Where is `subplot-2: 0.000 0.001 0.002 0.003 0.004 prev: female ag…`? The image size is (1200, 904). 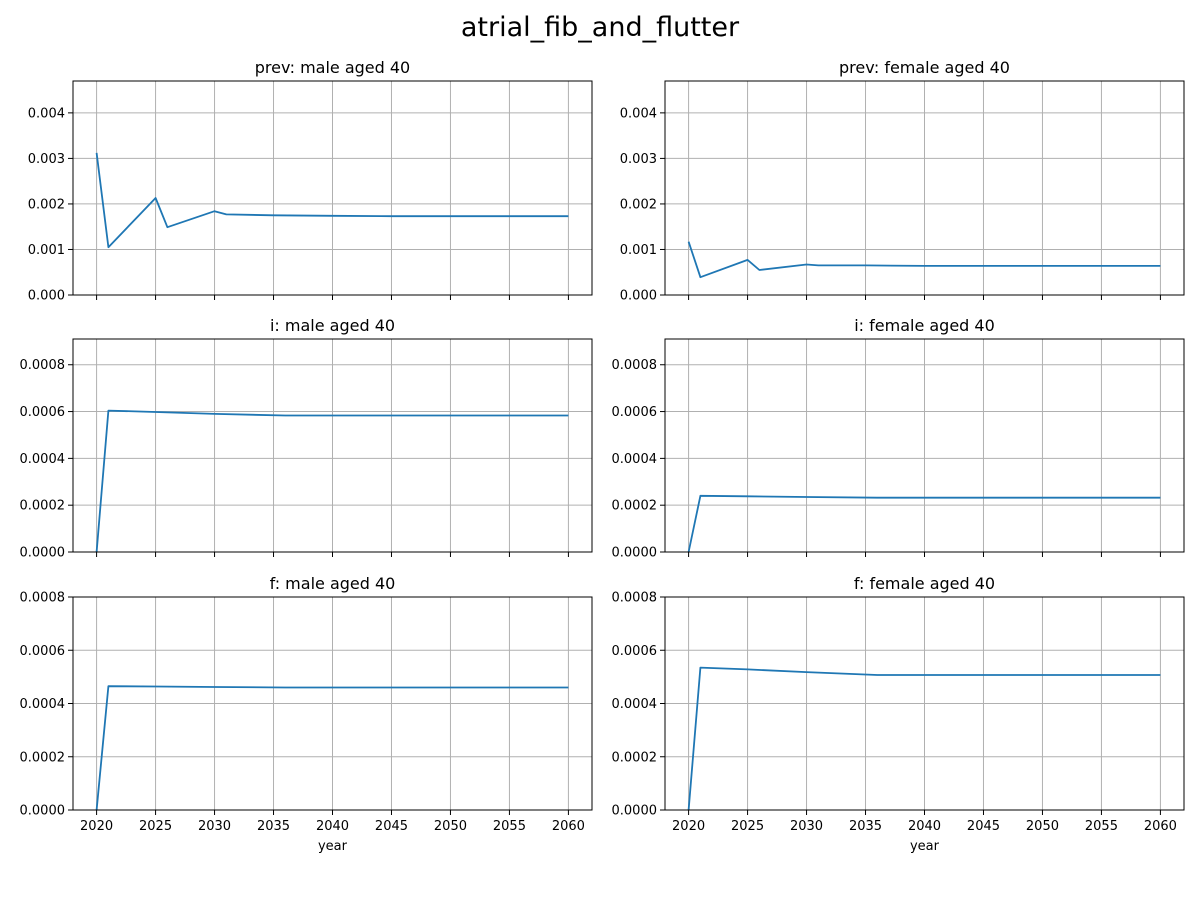
subplot-2: 0.000 0.001 0.002 0.003 0.004 prev: female ag… is located at coordinates (902, 181).